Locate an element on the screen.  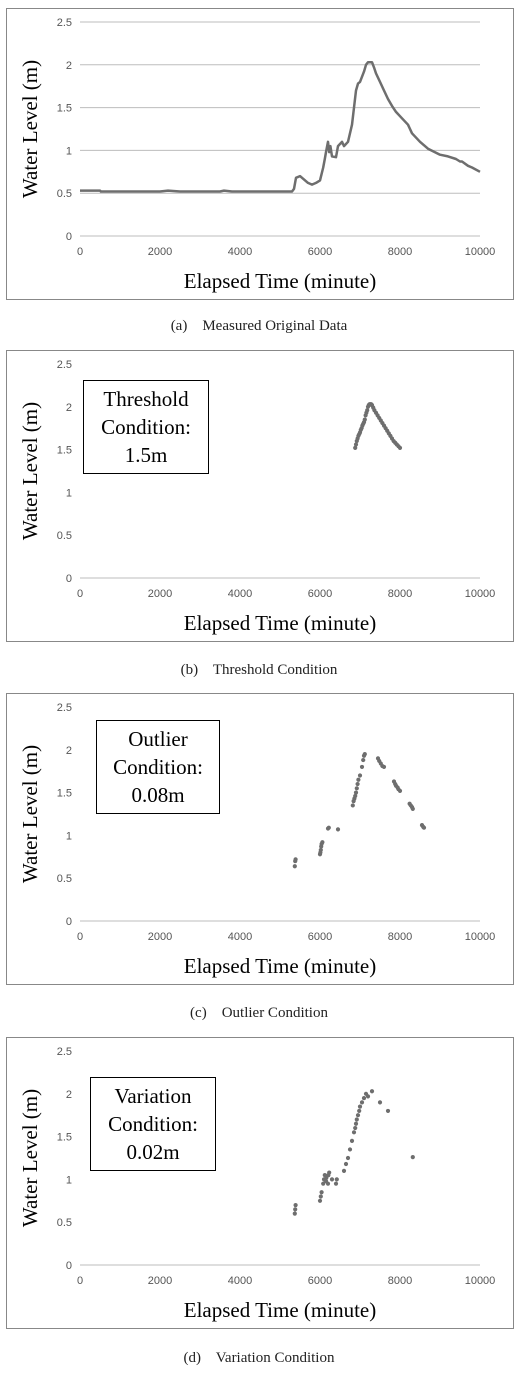
caption-a: (a) Measured Original Data is located at coordinates (259, 326).